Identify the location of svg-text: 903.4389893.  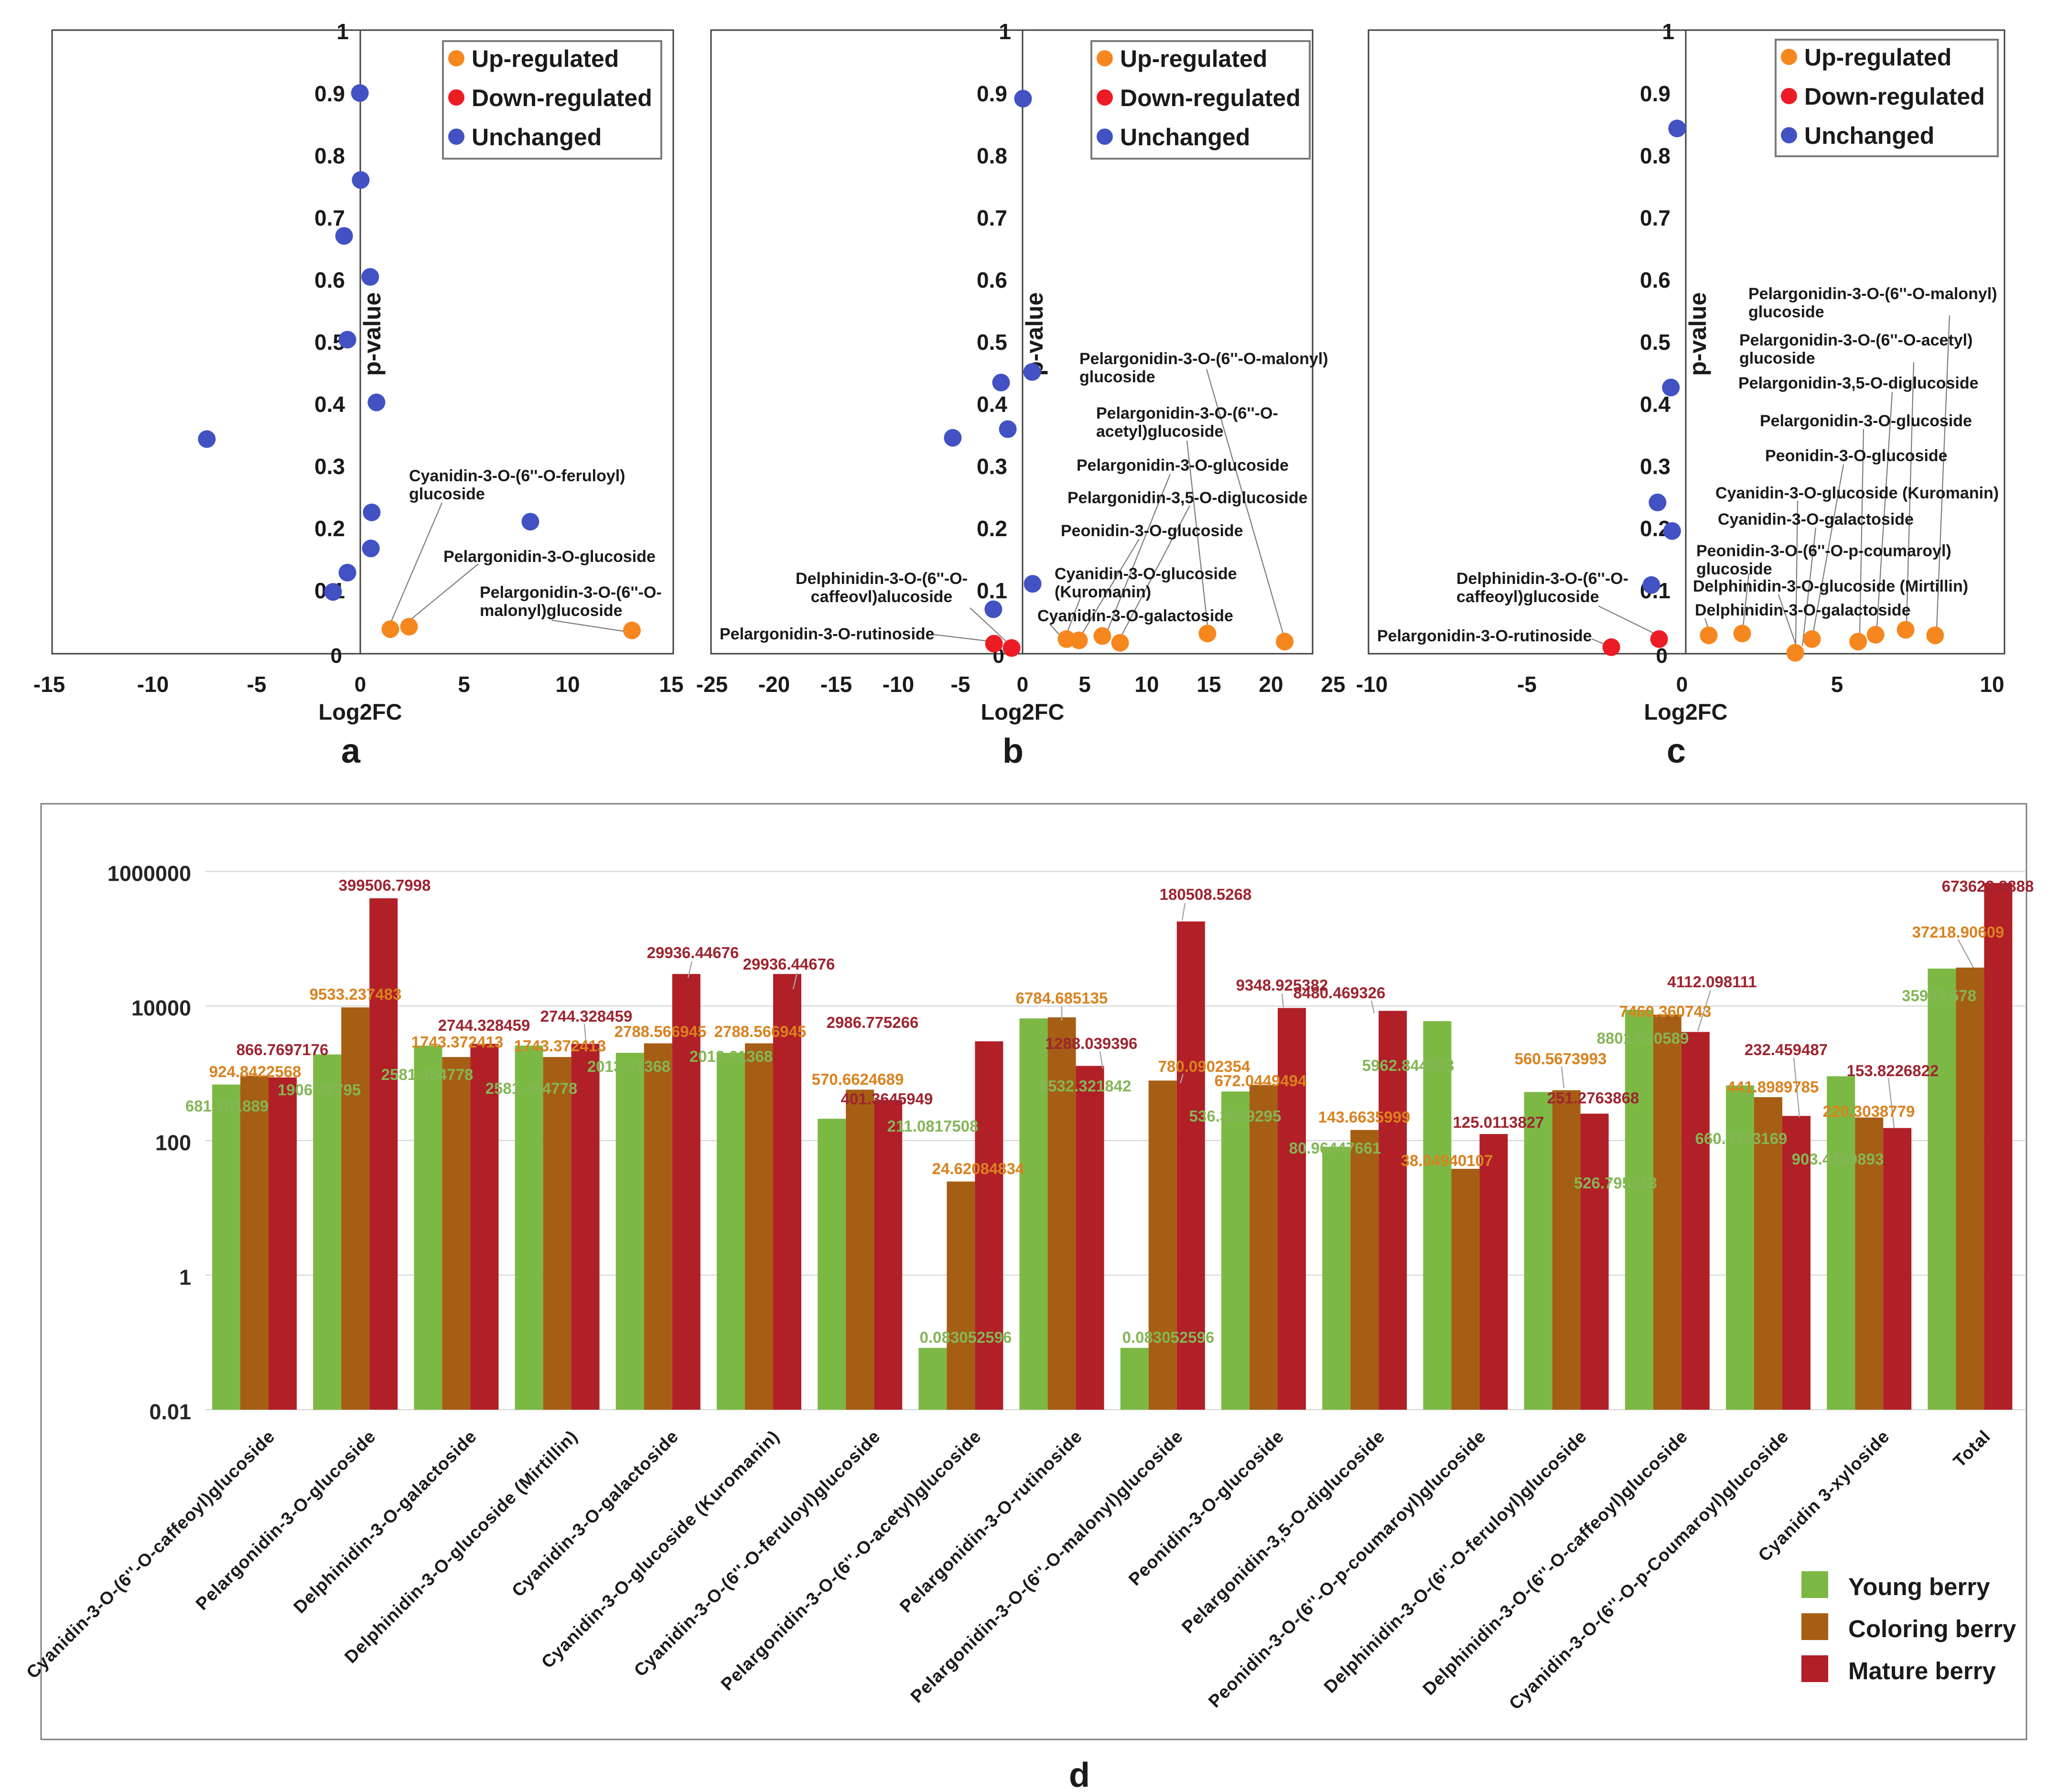
(1838, 1159).